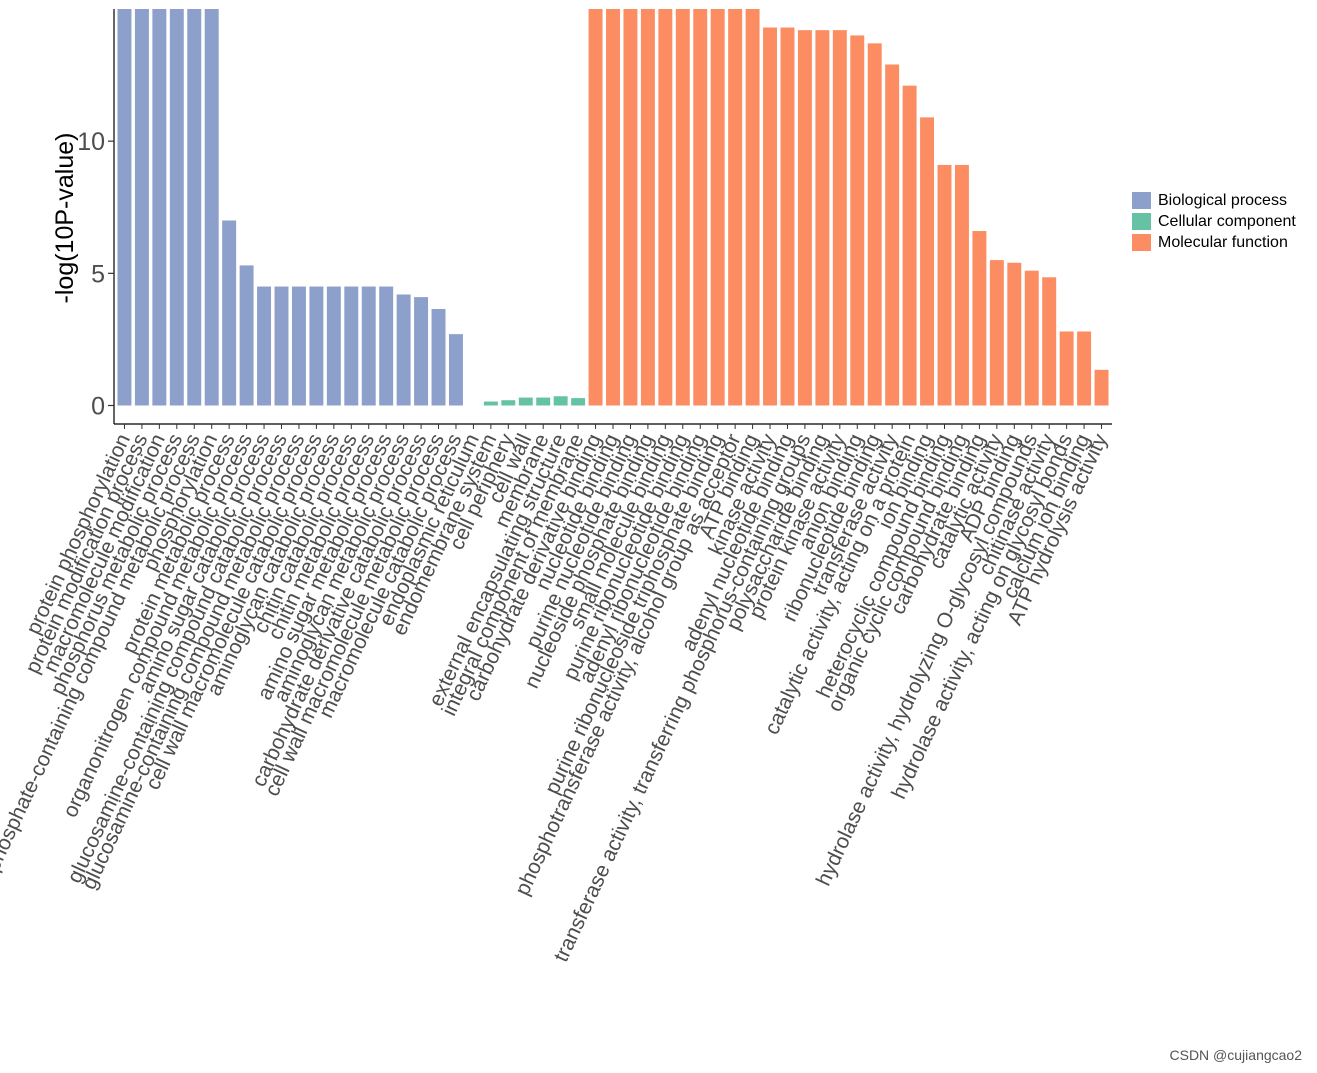 The image size is (1317, 1073). I want to click on y-tick-label: 0, so click(98, 406).